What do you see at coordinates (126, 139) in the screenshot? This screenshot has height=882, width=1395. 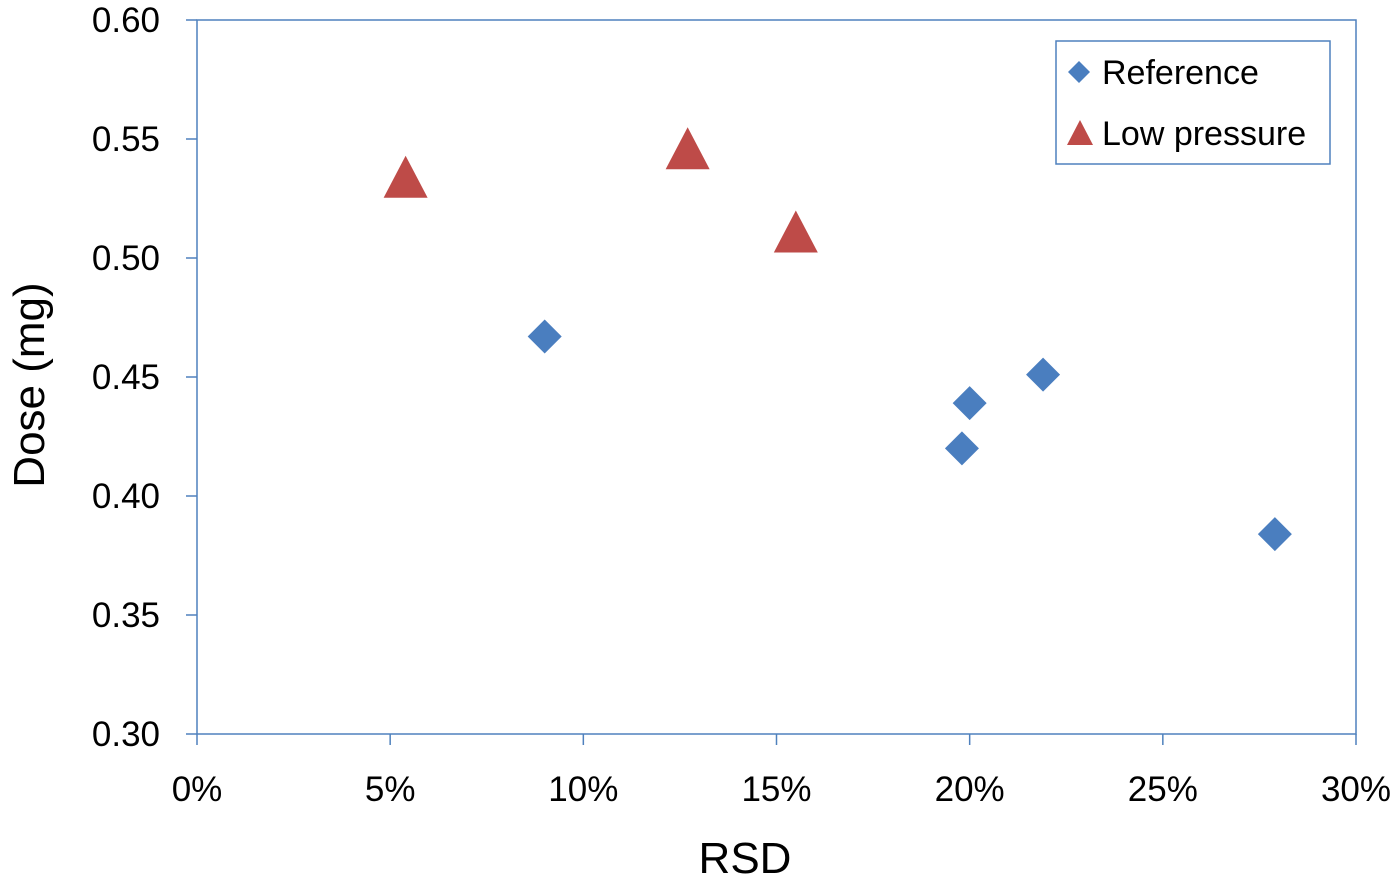 I see `y-tick-label: 0.55` at bounding box center [126, 139].